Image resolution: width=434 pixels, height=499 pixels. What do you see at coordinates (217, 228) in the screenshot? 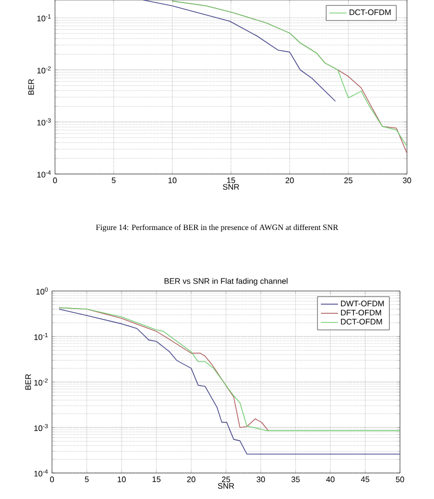
I see `caption: Figure 14: Performance of BER in the presence of AWGN at different SNR` at bounding box center [217, 228].